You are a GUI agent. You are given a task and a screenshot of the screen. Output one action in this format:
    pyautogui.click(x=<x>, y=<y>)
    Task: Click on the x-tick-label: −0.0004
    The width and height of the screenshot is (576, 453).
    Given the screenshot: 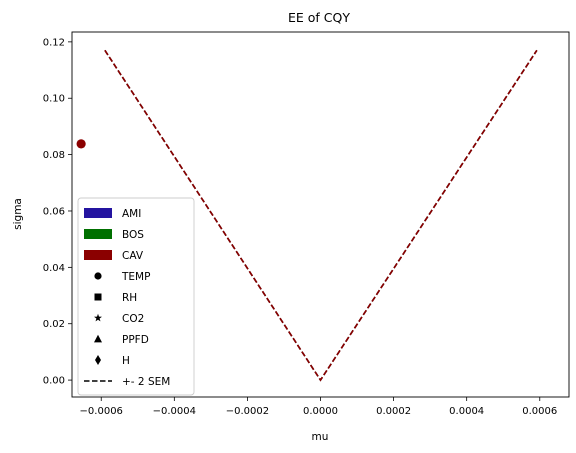 What is the action you would take?
    pyautogui.click(x=174, y=411)
    